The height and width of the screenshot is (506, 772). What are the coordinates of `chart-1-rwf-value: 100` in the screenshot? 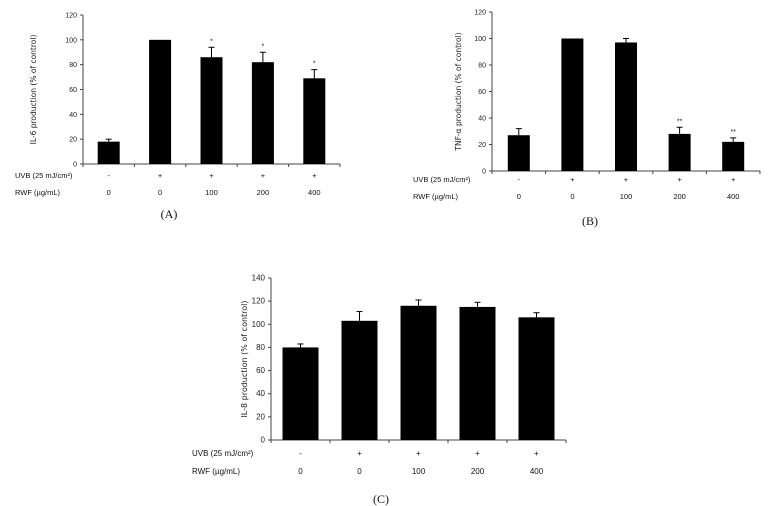 It's located at (626, 196).